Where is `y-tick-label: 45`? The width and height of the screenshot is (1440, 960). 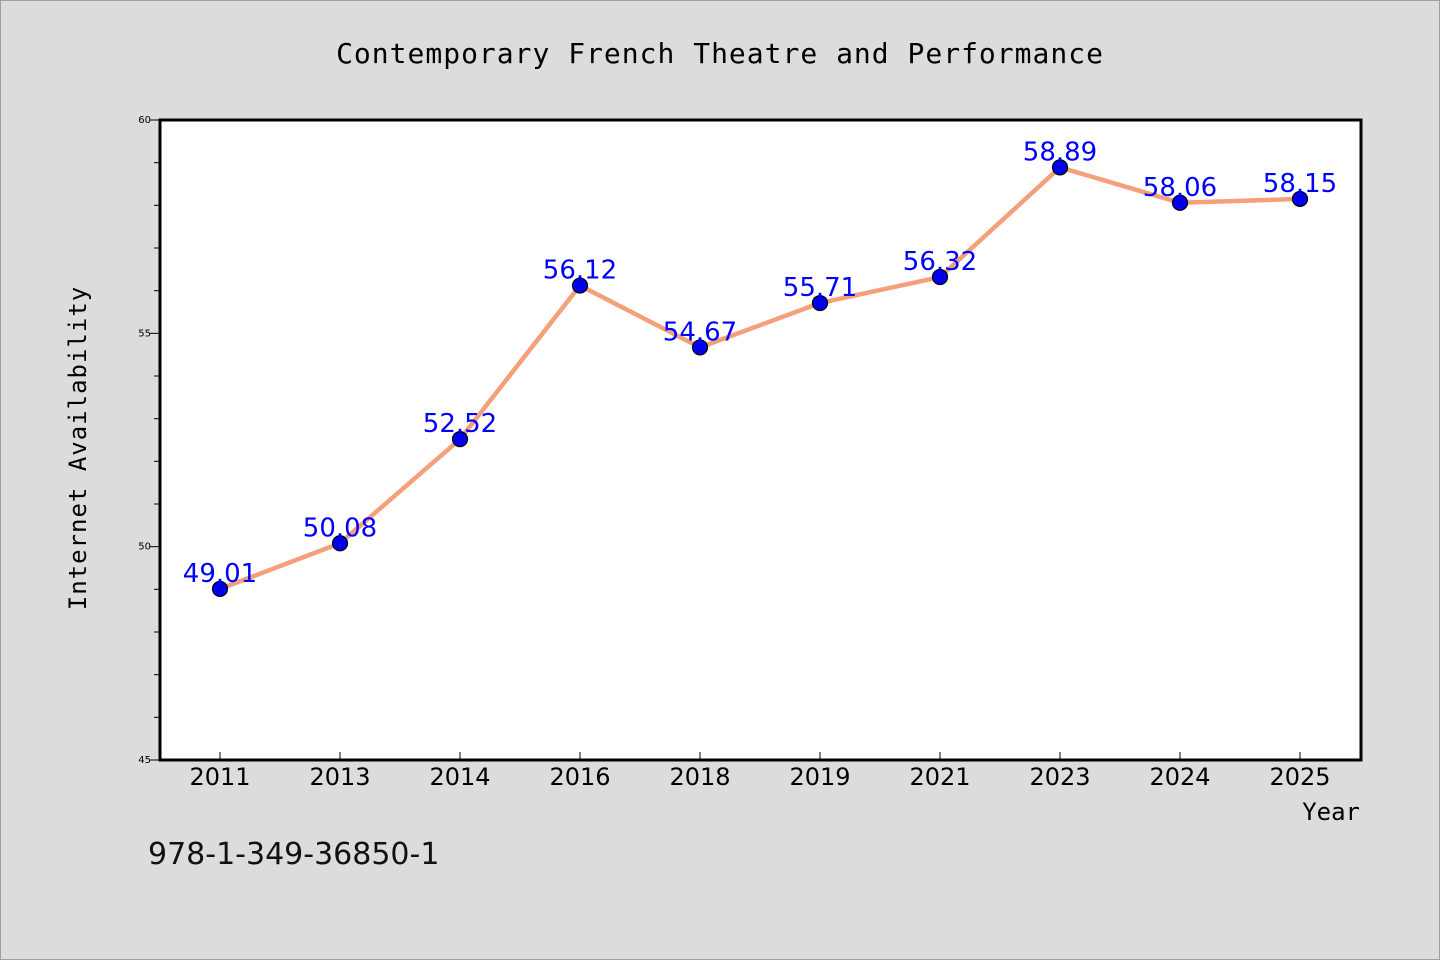 y-tick-label: 45 is located at coordinates (144, 760).